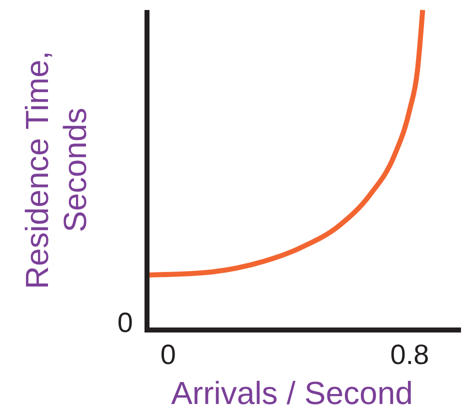 Image resolution: width=462 pixels, height=413 pixels. What do you see at coordinates (292, 393) in the screenshot?
I see `x-axis-title: Arrivals / Second` at bounding box center [292, 393].